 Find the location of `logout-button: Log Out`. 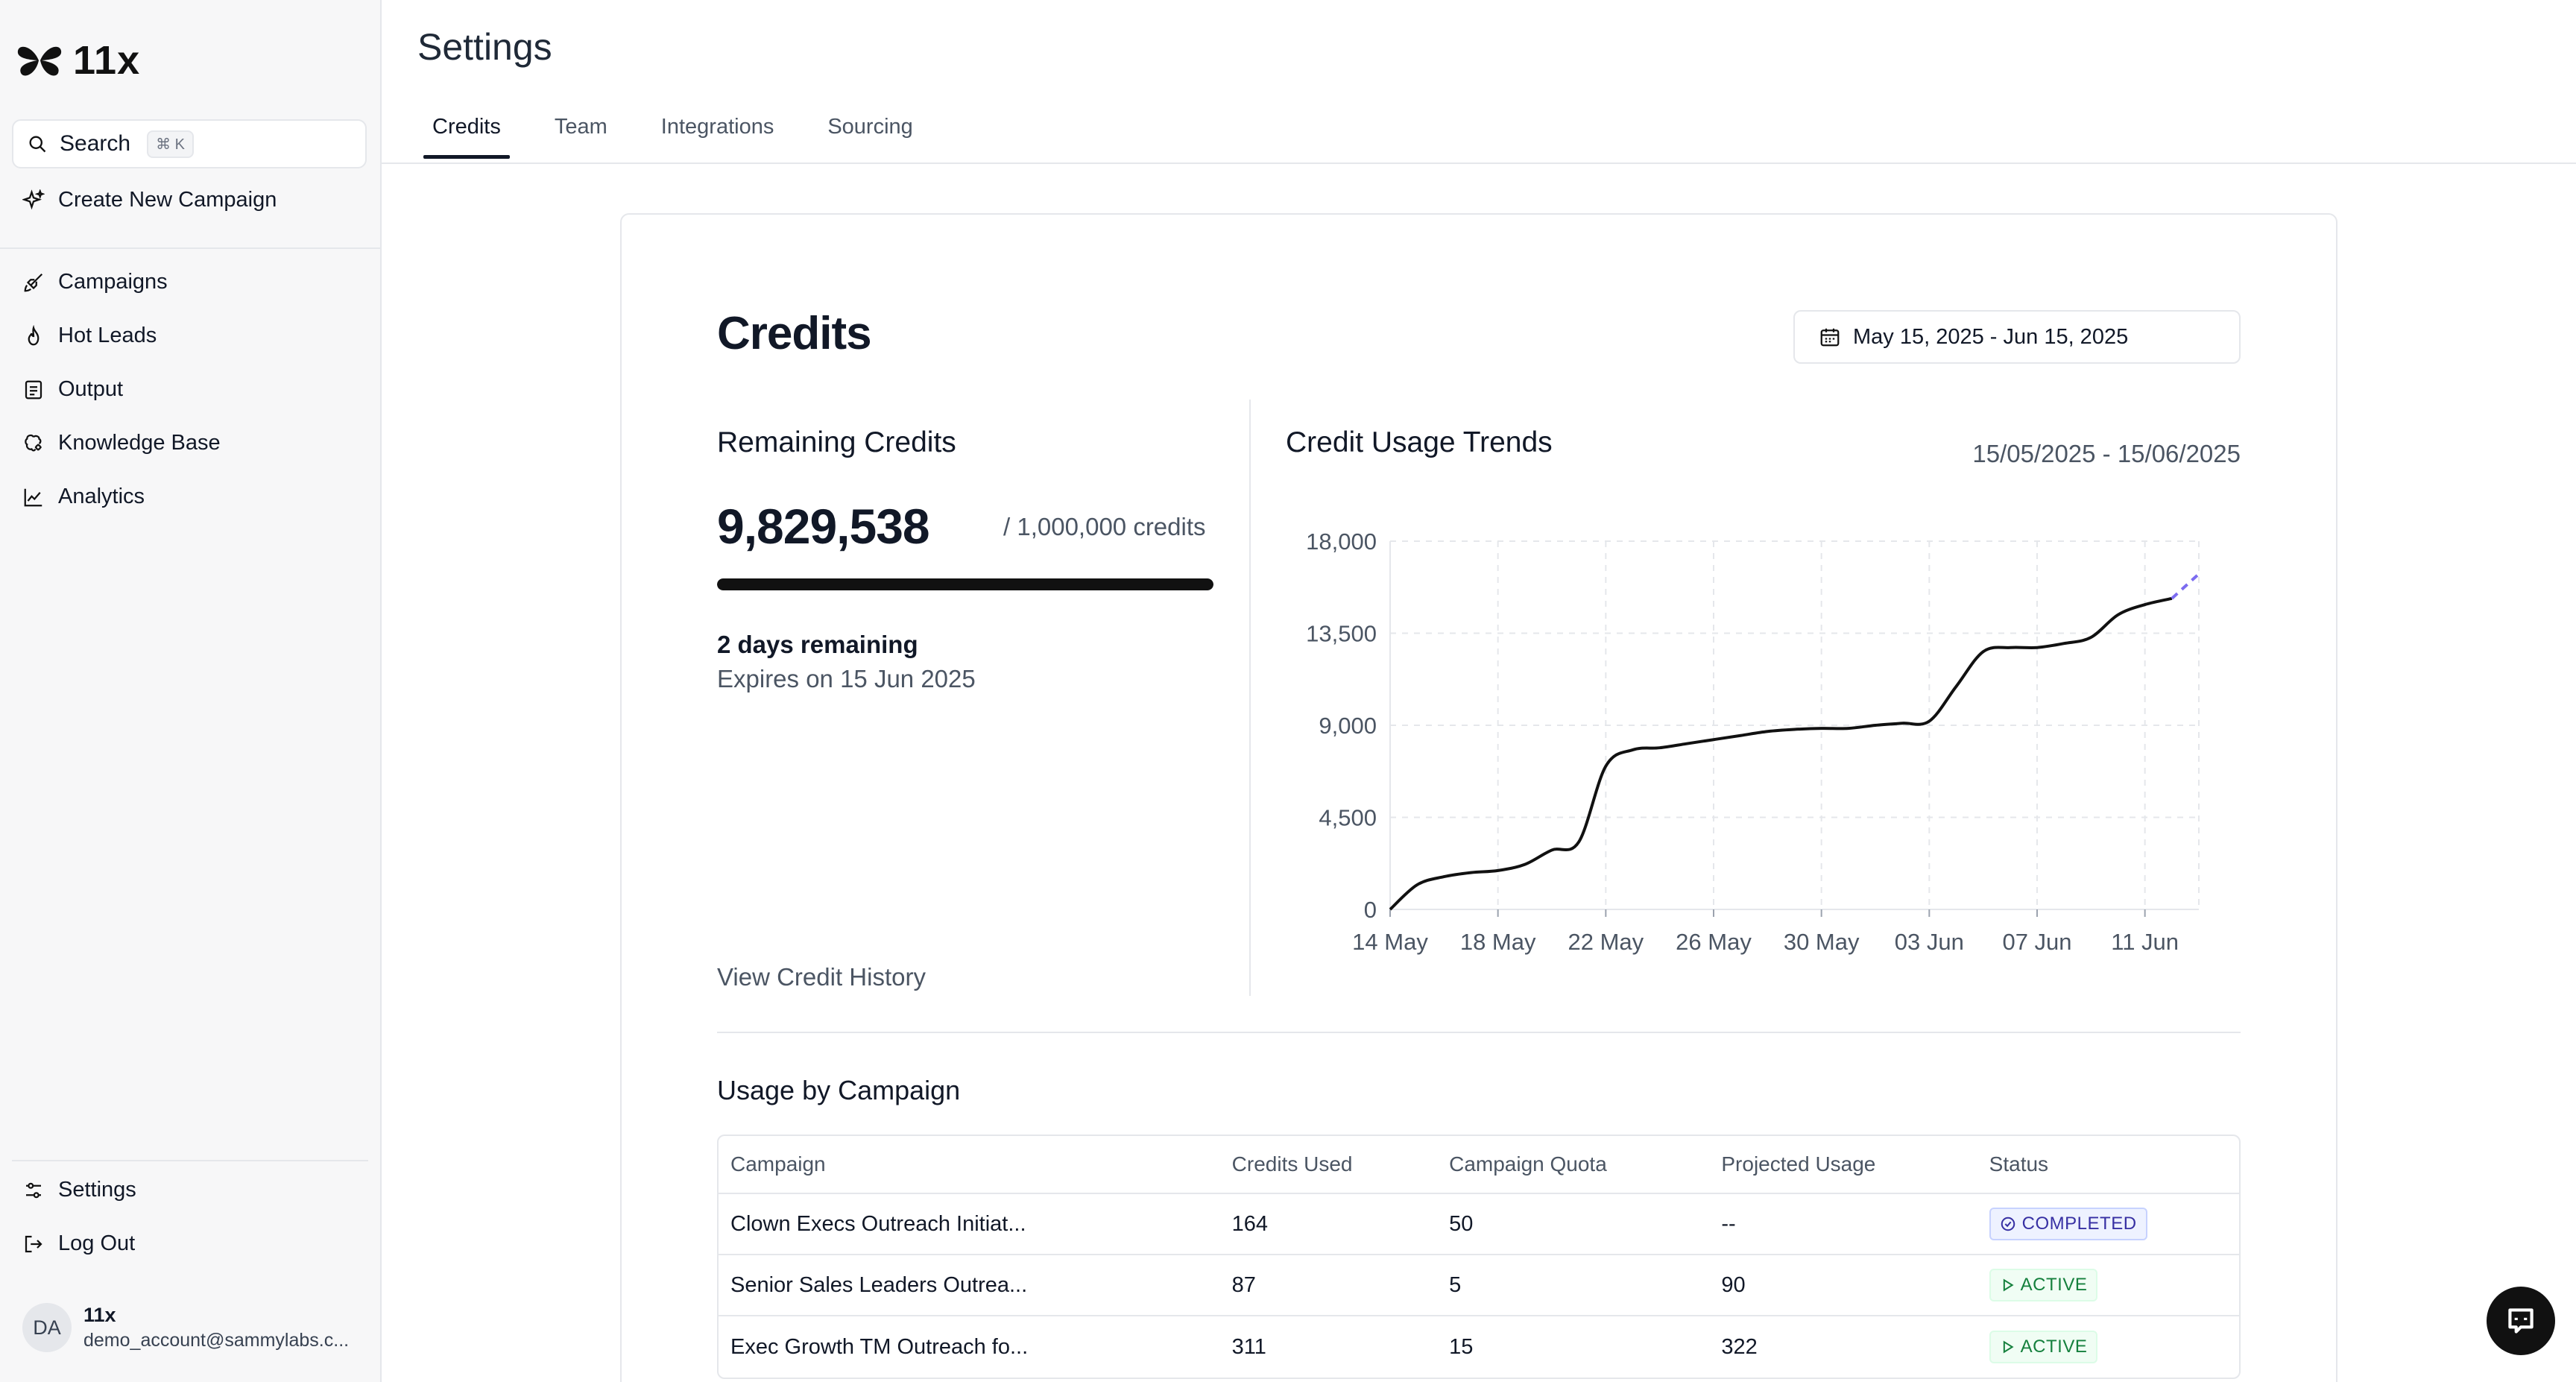

logout-button: Log Out is located at coordinates (78, 1243).